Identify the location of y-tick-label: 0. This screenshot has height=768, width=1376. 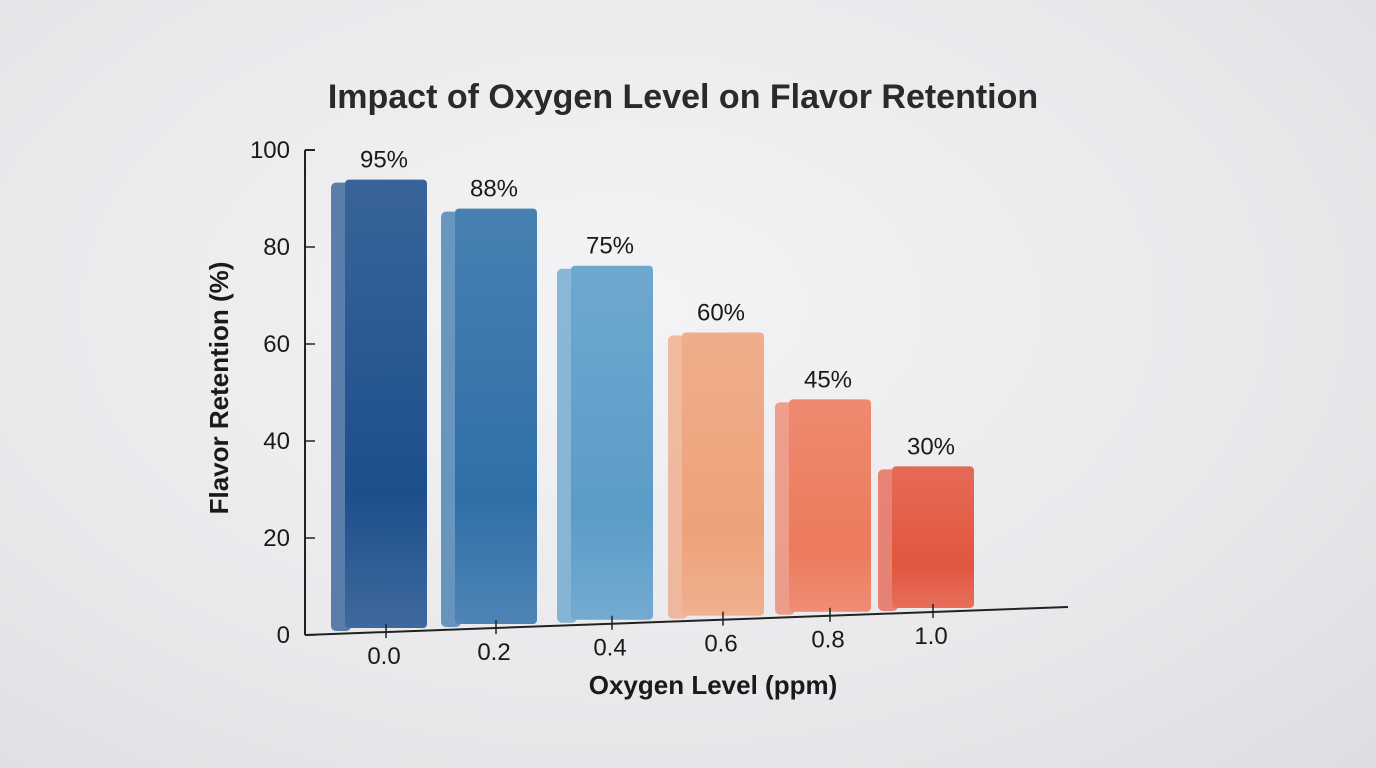
(283, 635).